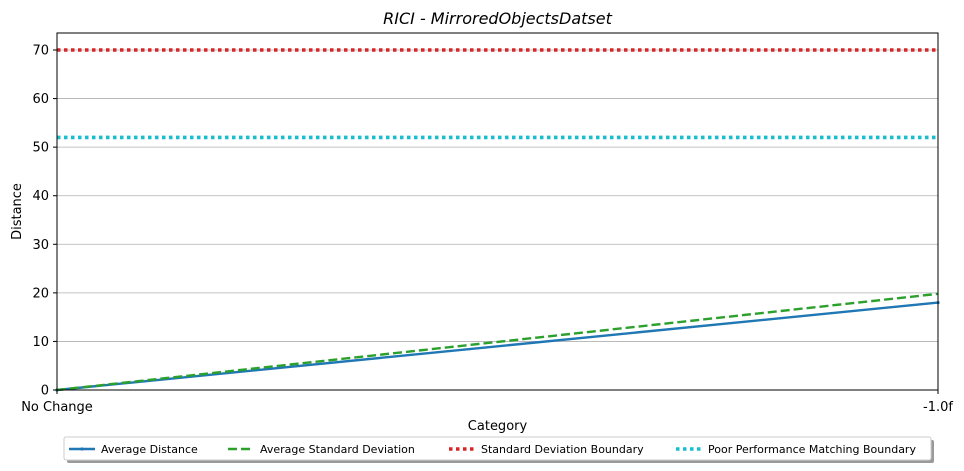 This screenshot has width=964, height=471. I want to click on x-tick-label: -1.0f, so click(938, 407).